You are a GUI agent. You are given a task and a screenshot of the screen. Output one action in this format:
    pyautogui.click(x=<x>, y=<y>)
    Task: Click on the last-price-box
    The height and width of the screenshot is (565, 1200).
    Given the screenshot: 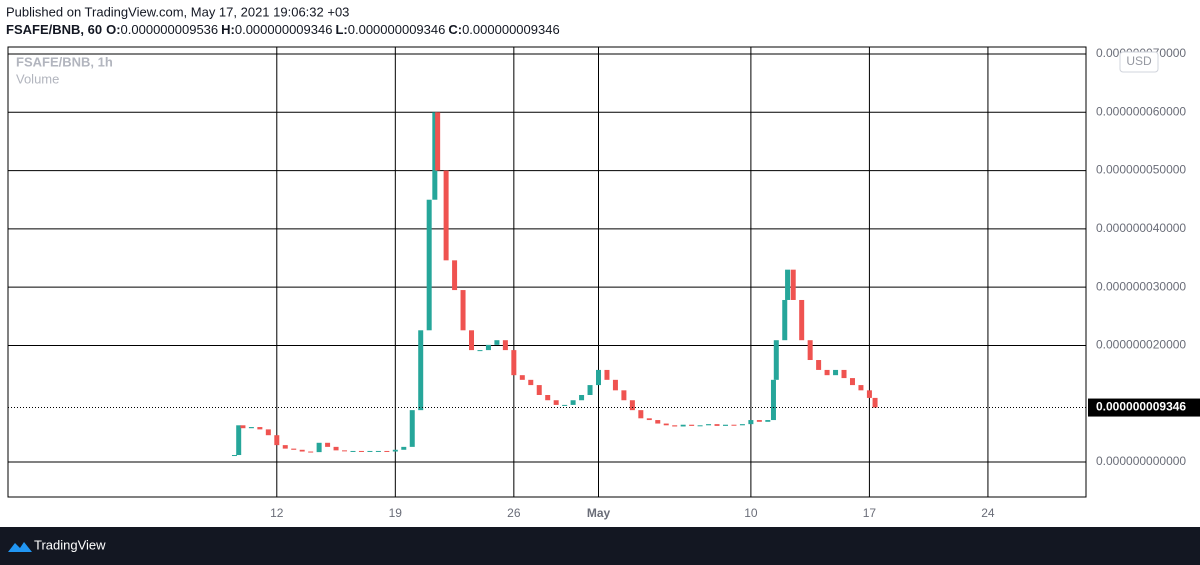 What is the action you would take?
    pyautogui.click(x=1144, y=407)
    